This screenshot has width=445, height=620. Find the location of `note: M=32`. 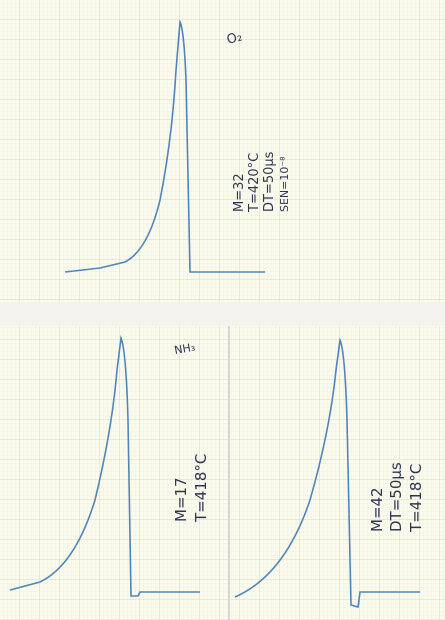

note: M=32 is located at coordinates (239, 192).